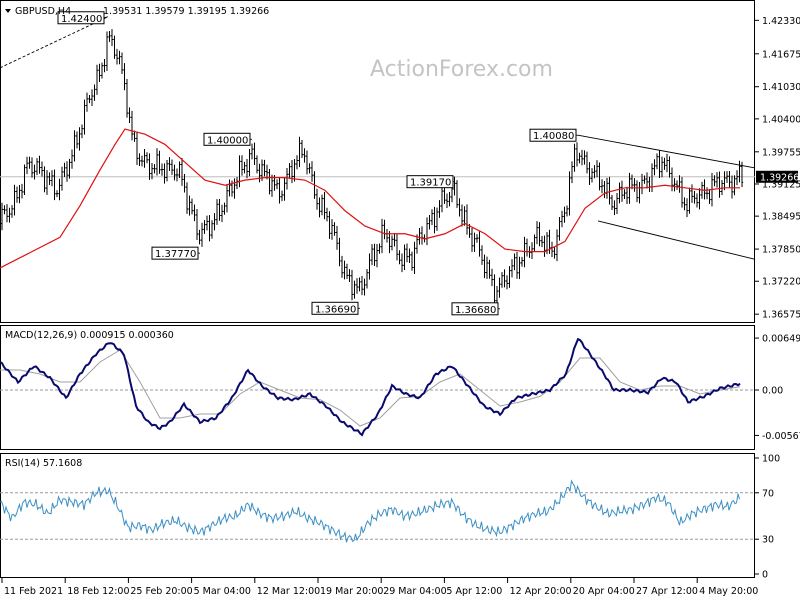 This screenshot has width=800, height=600. Describe the element at coordinates (728, 591) in the screenshot. I see `time-tick-label: 4 May 20:00` at that location.